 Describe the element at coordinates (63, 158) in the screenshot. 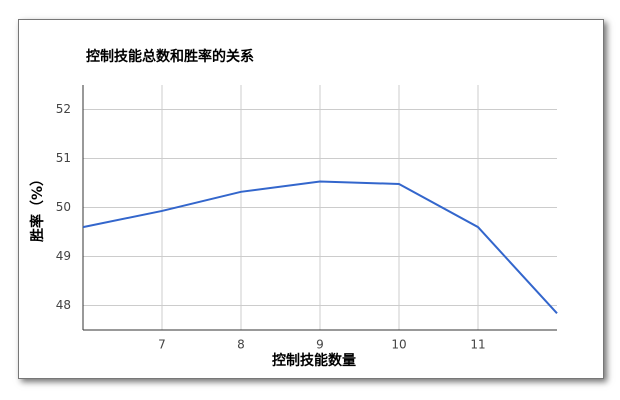

I see `y-tick-label: 51` at that location.